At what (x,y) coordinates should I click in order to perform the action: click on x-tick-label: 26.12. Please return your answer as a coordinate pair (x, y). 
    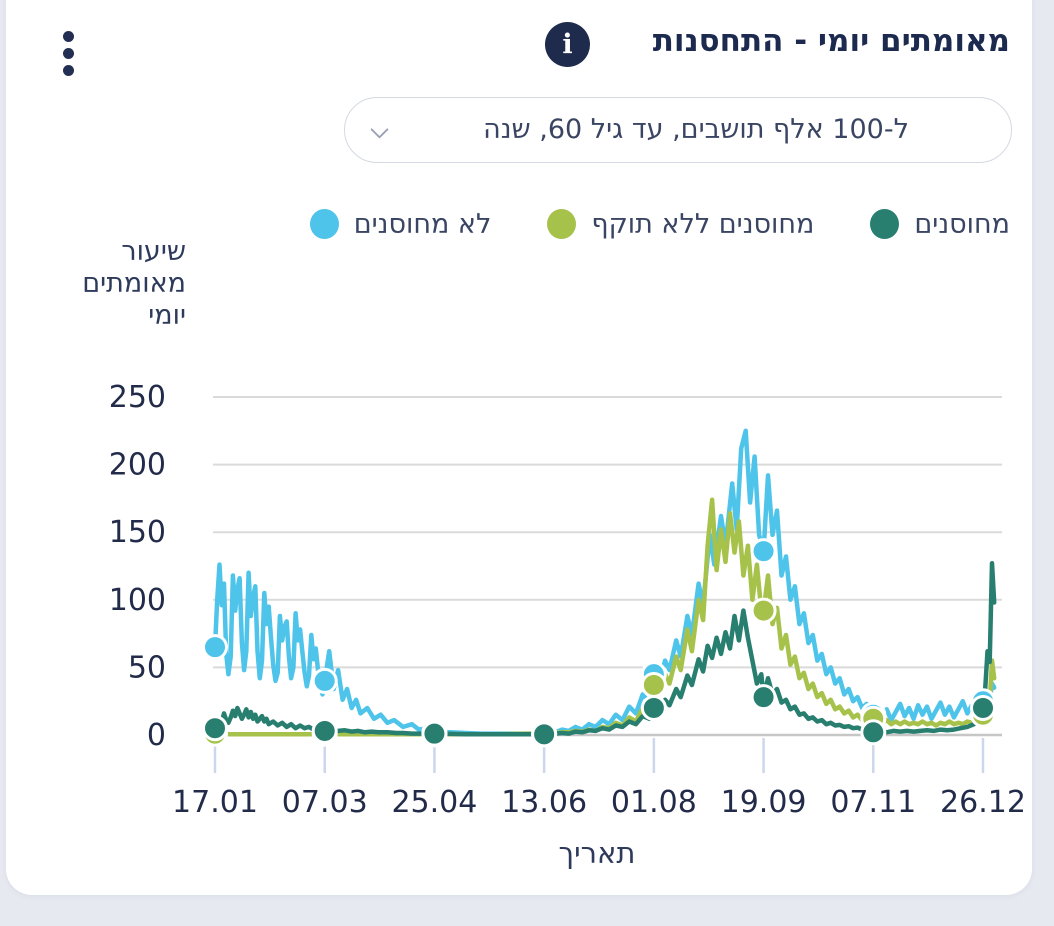
    Looking at the image, I should click on (983, 802).